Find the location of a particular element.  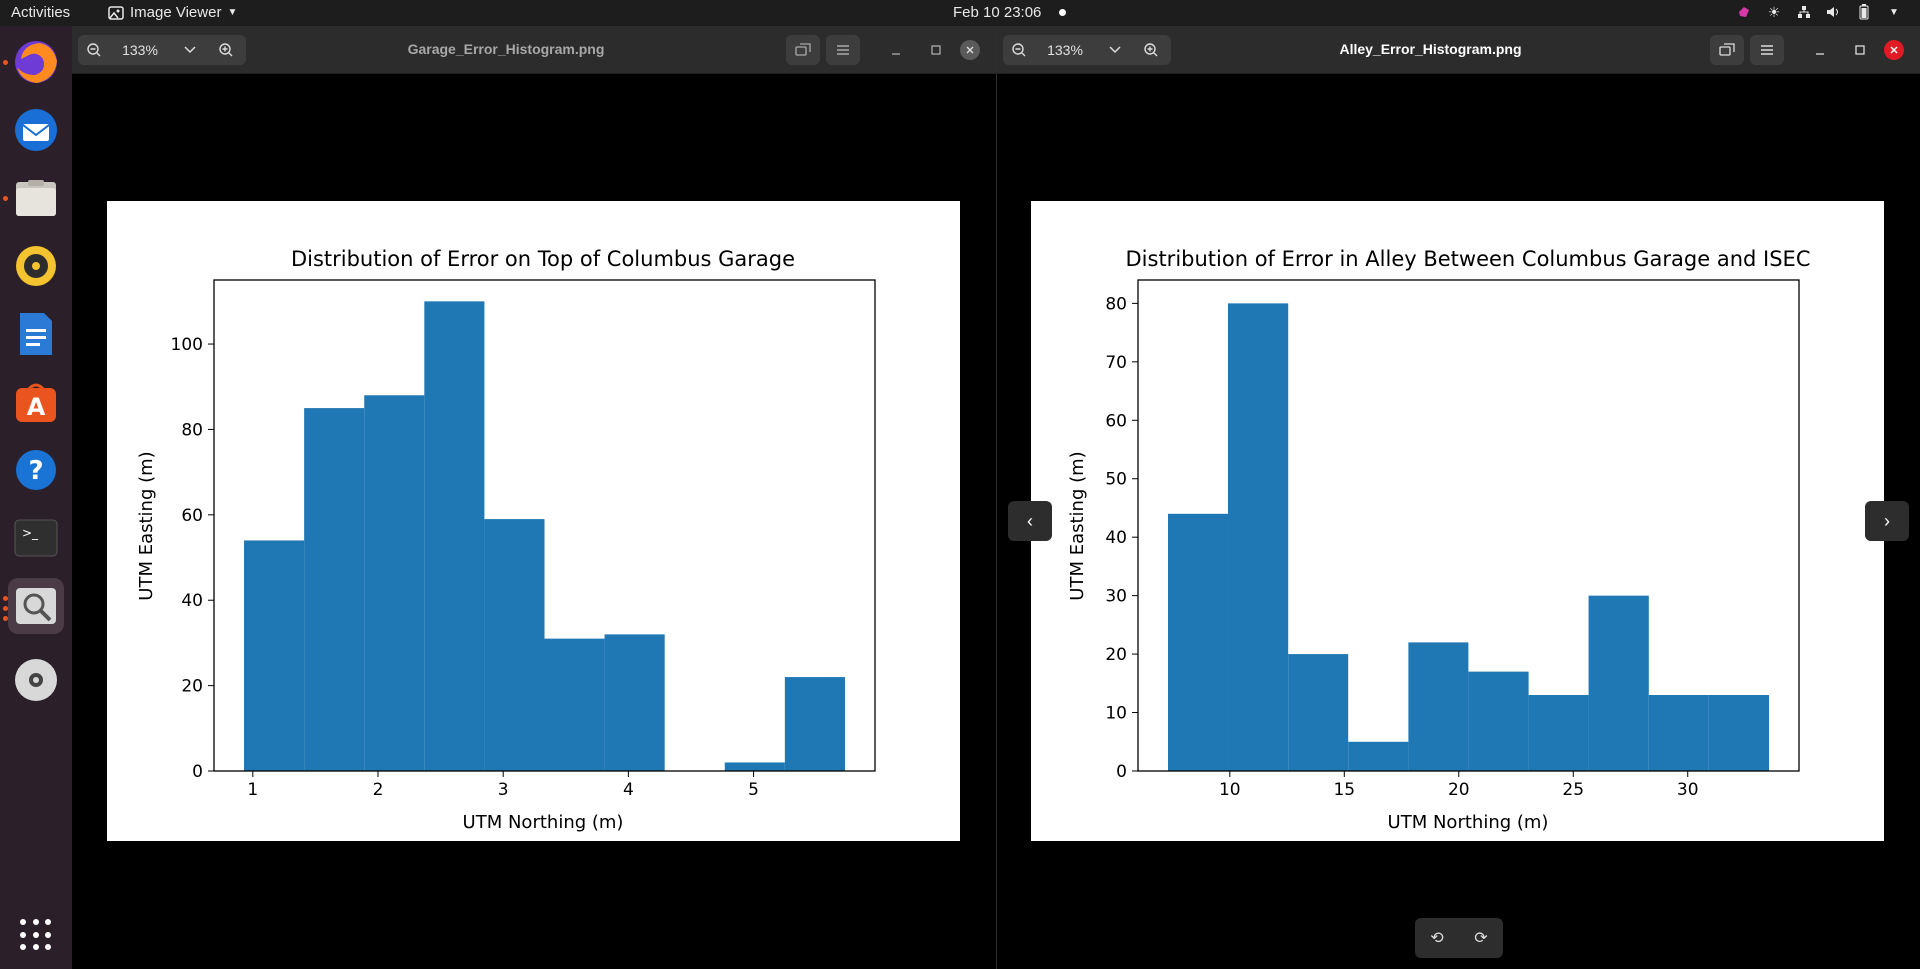

y-tick-label: 50 is located at coordinates (1116, 480).